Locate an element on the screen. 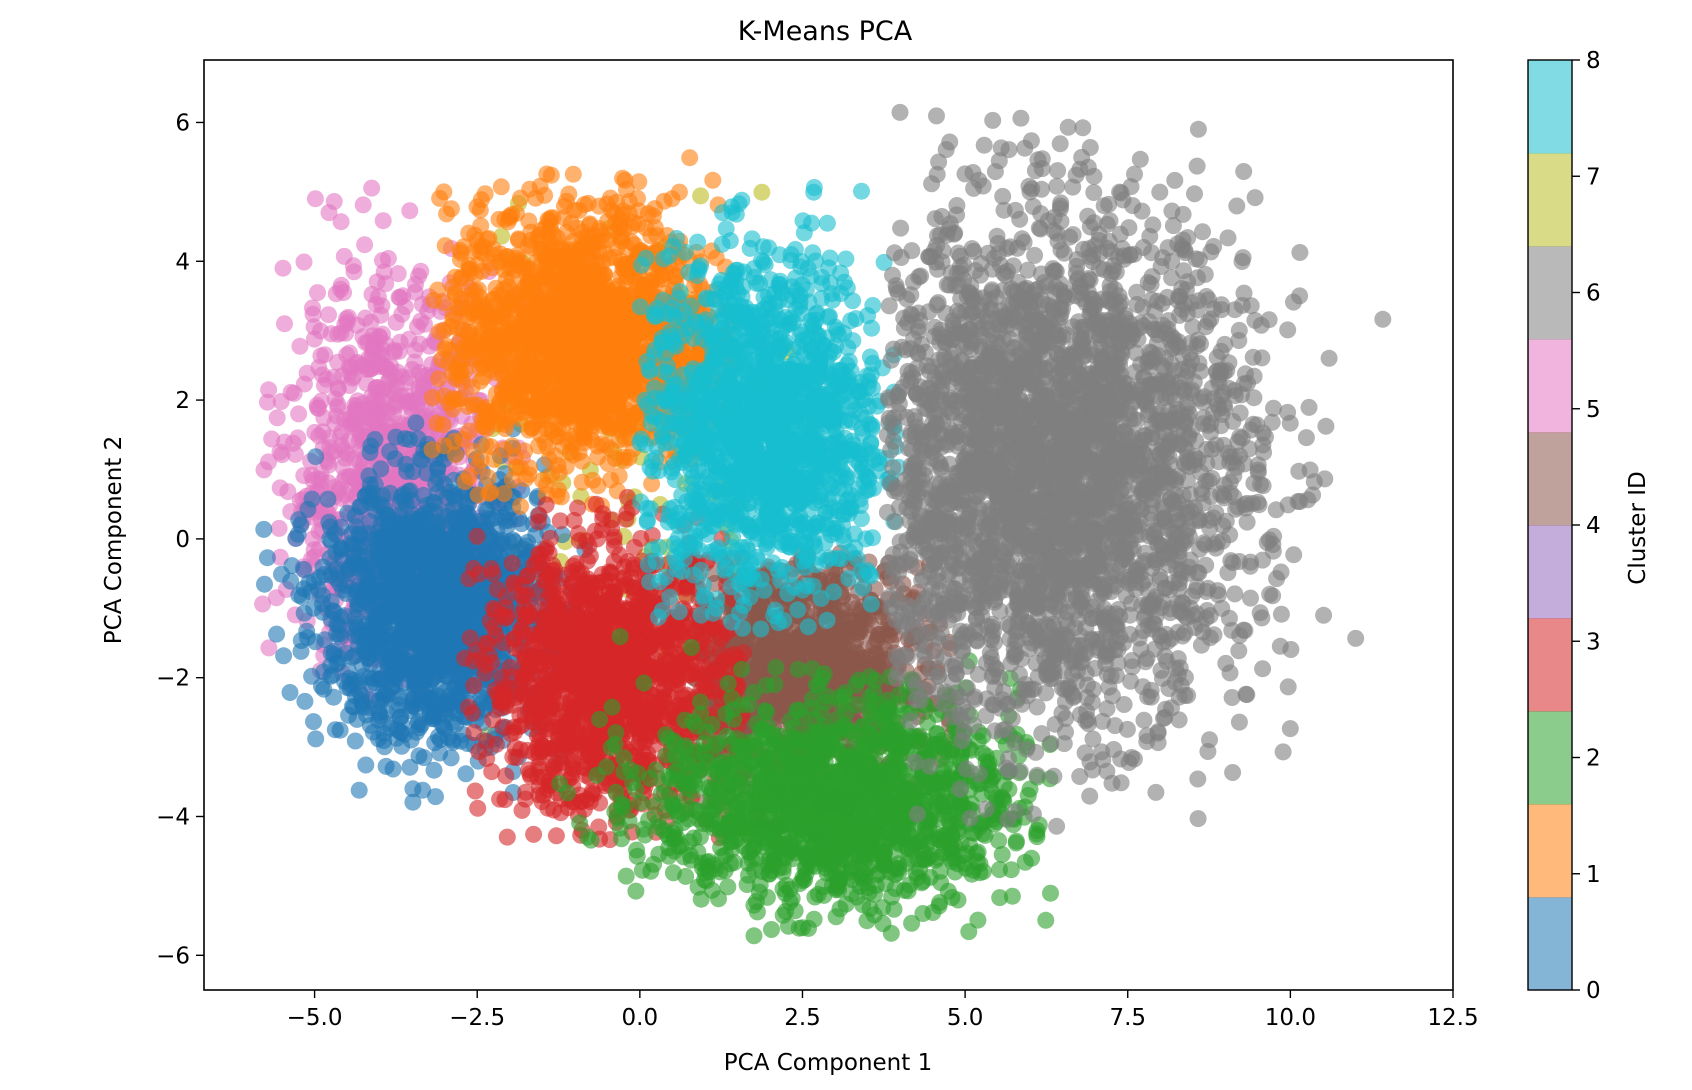 The width and height of the screenshot is (1692, 1090). cluster-7-point is located at coordinates (762, 192).